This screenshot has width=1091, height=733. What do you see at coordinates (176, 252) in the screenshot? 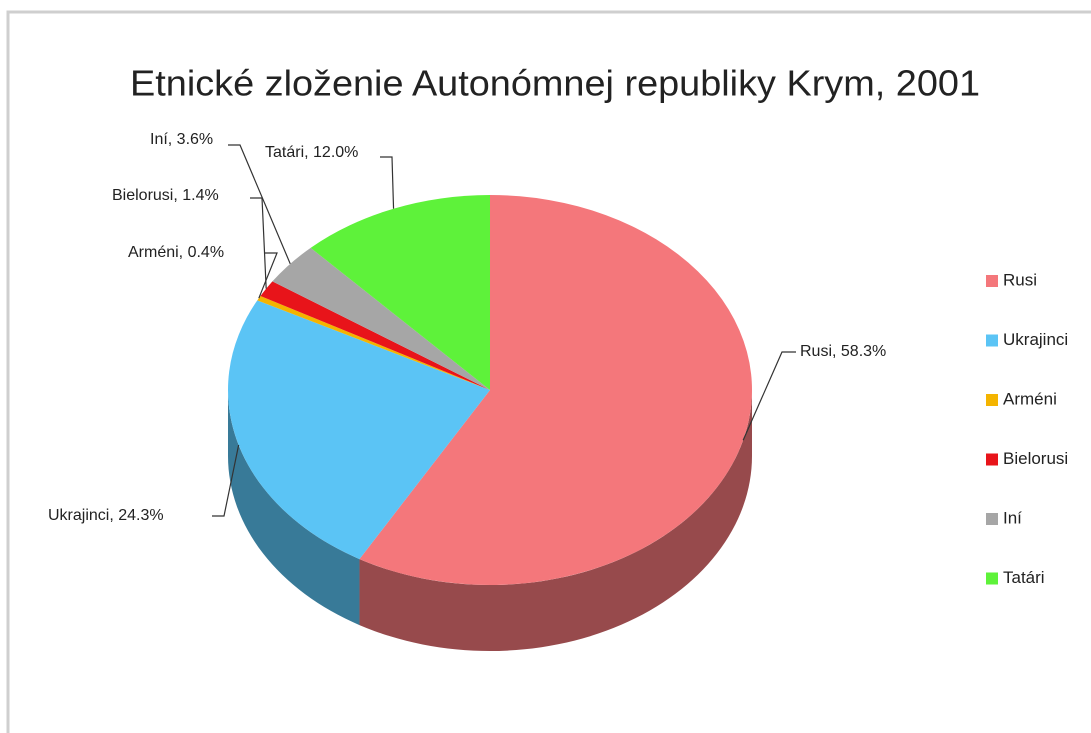
I see `data-label: Arméni, 0.4%` at bounding box center [176, 252].